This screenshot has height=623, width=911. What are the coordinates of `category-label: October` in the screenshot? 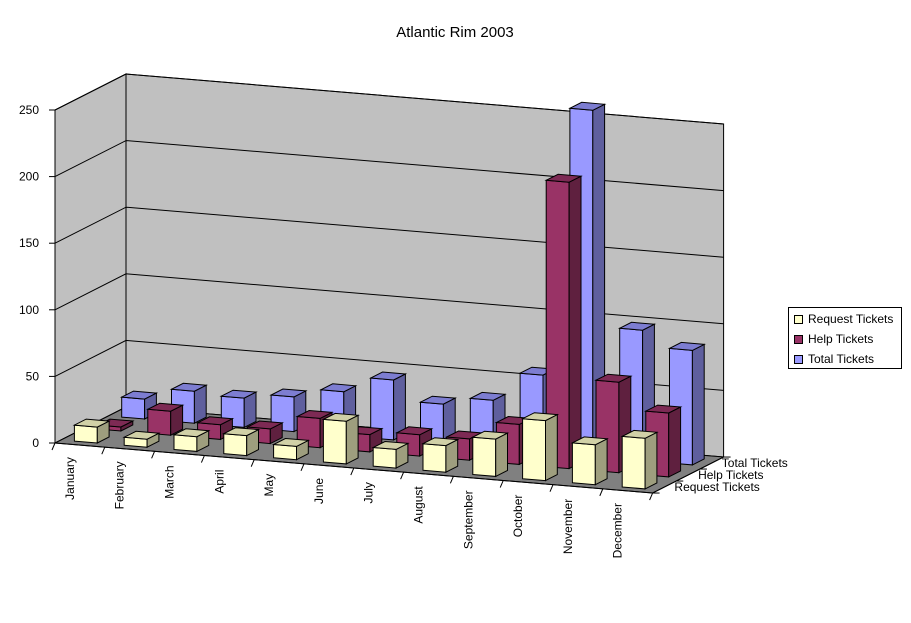 It's located at (518, 516).